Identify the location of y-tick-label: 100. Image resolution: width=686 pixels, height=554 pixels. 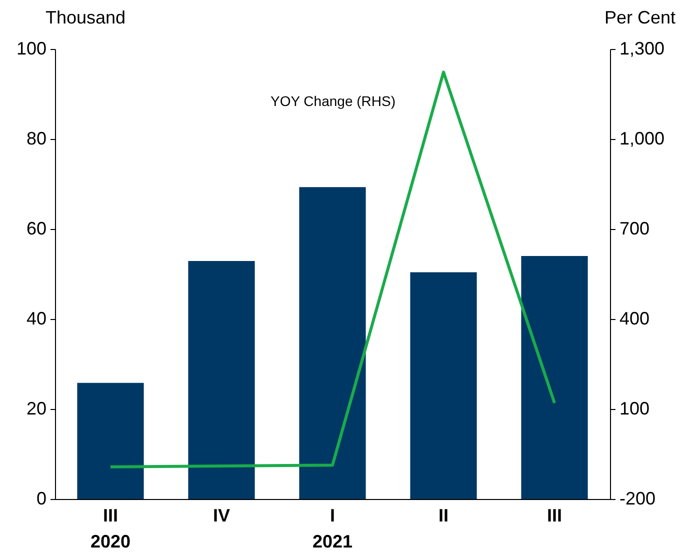
(31, 48).